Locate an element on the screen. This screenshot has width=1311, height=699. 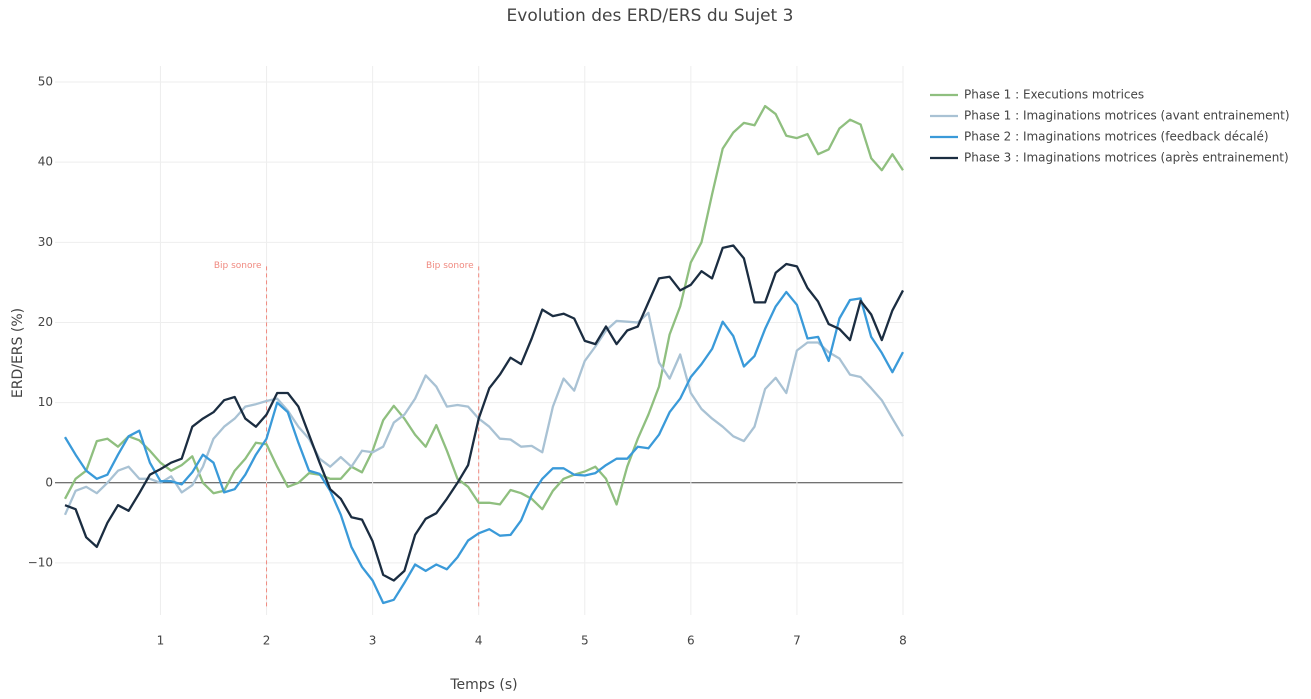
x-tick-label: 6 is located at coordinates (691, 641).